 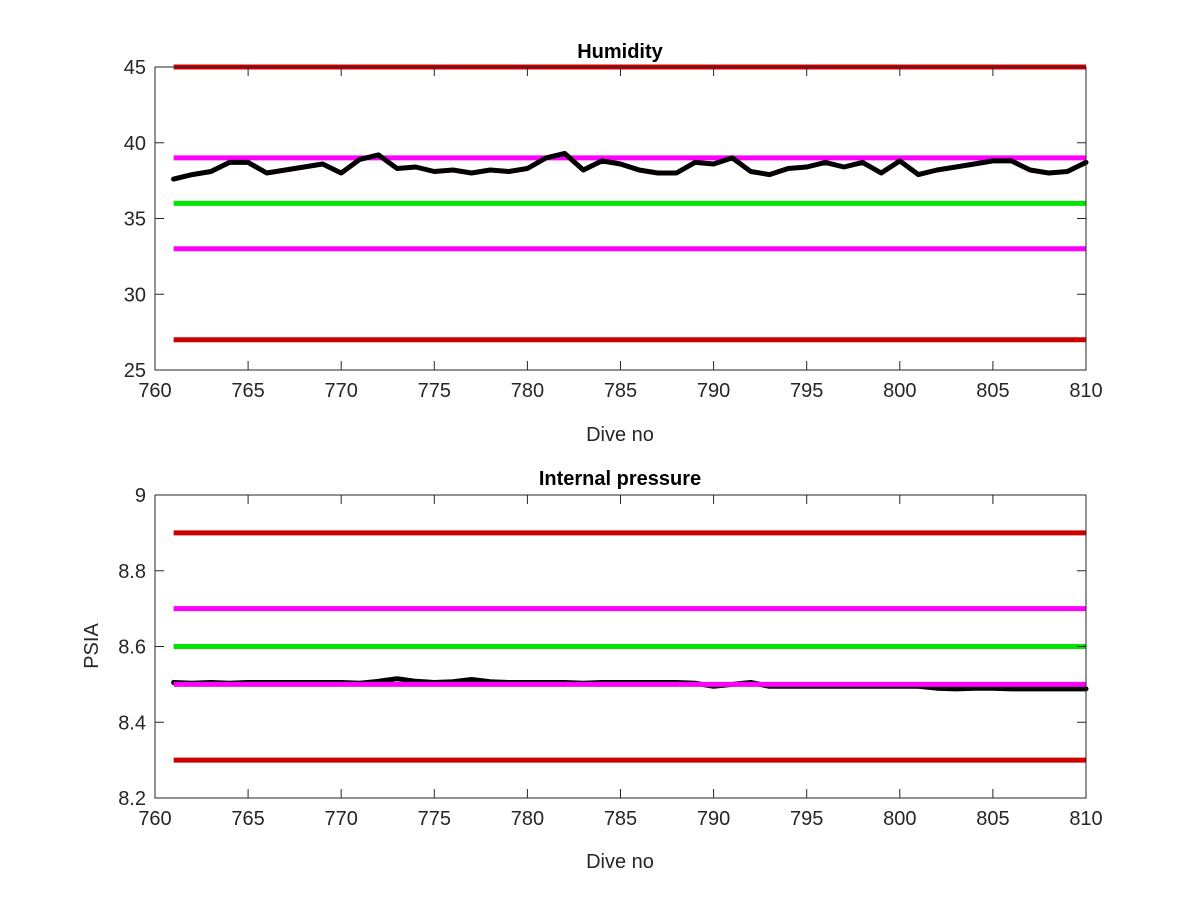 What do you see at coordinates (154, 819) in the screenshot?
I see `internal-pressure-x-tick-label: 760` at bounding box center [154, 819].